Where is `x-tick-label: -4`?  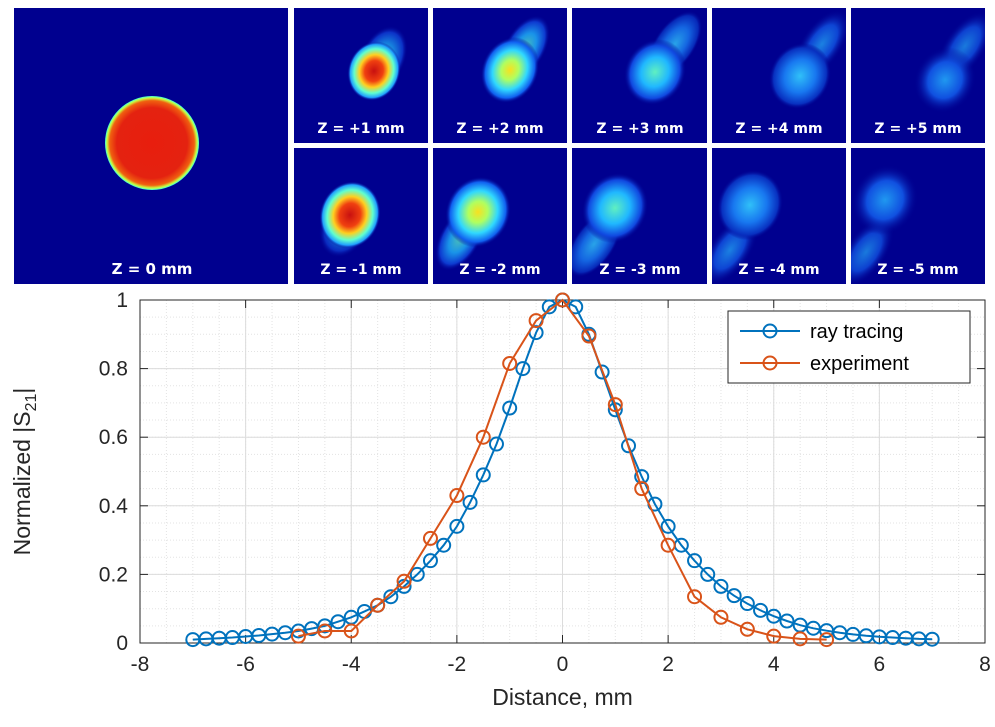
x-tick-label: -4 is located at coordinates (351, 664).